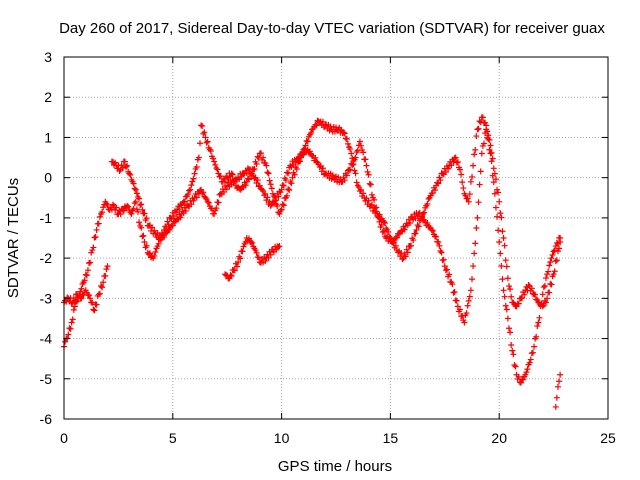 The height and width of the screenshot is (480, 640). I want to click on x-tick-label: 10, so click(282, 438).